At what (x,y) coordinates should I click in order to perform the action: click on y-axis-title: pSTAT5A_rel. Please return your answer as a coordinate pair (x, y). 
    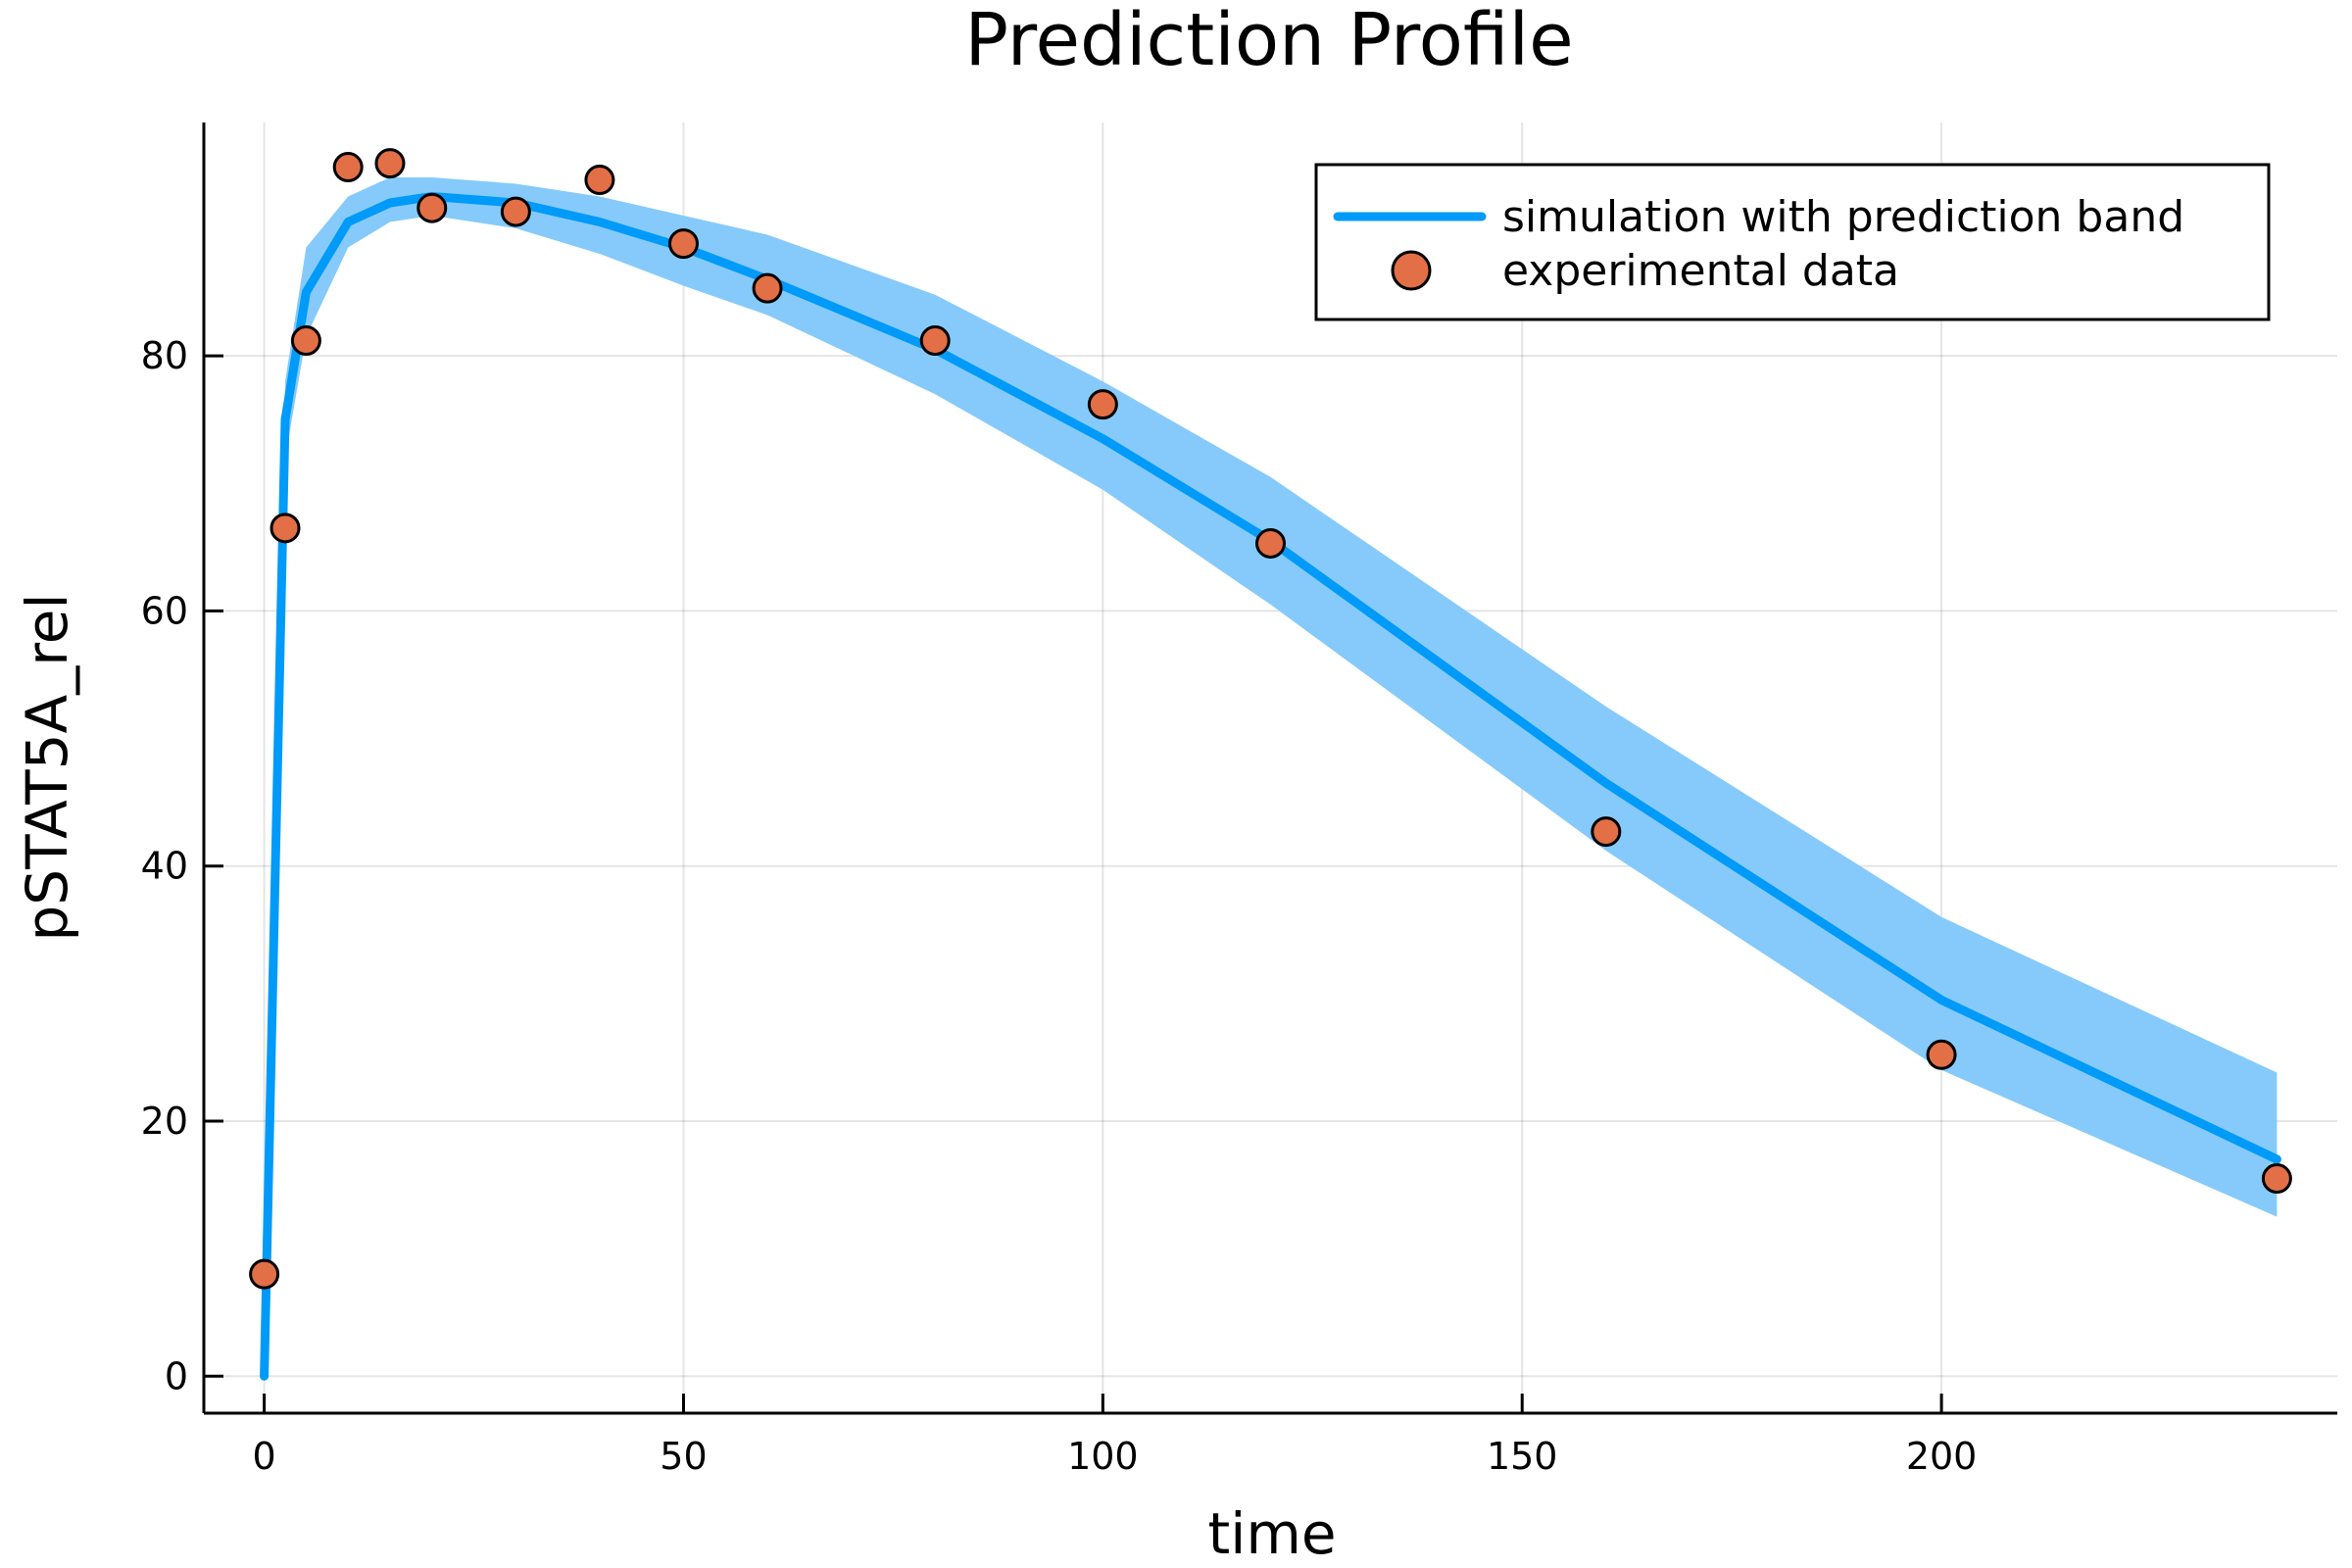
    Looking at the image, I should click on (47, 767).